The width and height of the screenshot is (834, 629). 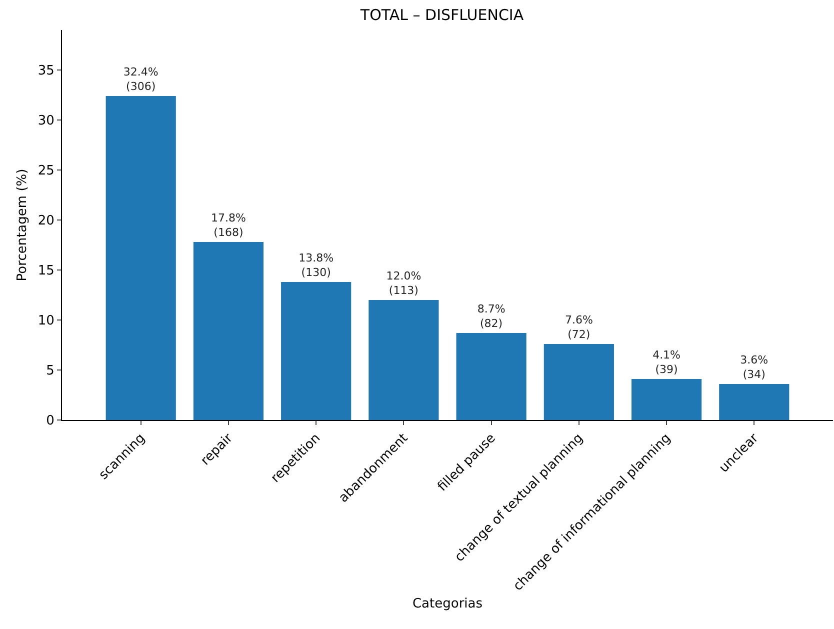 What do you see at coordinates (754, 367) in the screenshot?
I see `data-label: 3.6% (34)` at bounding box center [754, 367].